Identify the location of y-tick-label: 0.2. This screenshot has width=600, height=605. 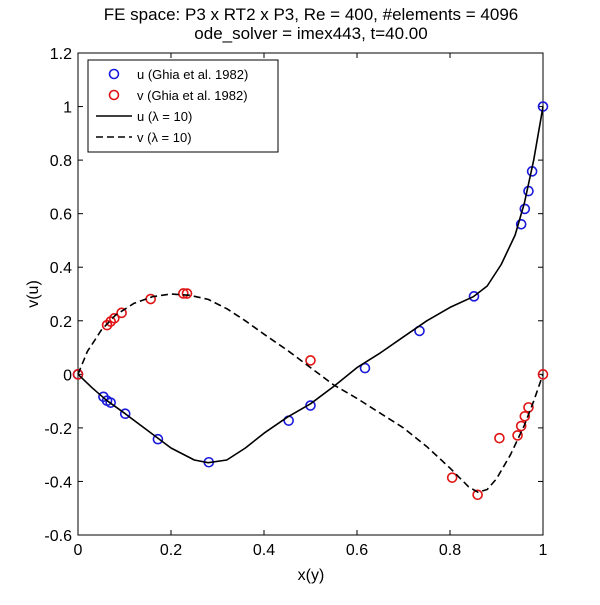
(61, 322).